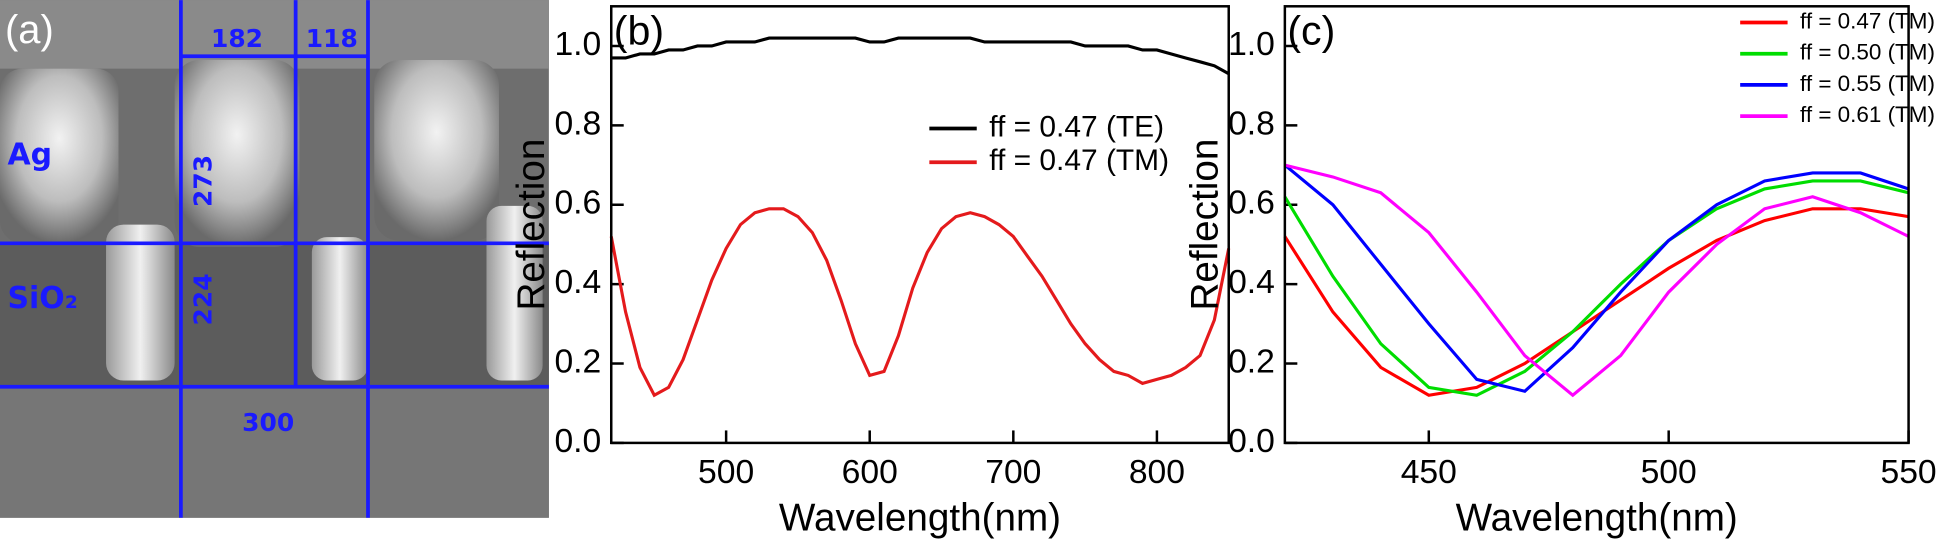 This screenshot has width=1946, height=549. I want to click on legend-label: ff = 0.47 (TE), so click(1076, 126).